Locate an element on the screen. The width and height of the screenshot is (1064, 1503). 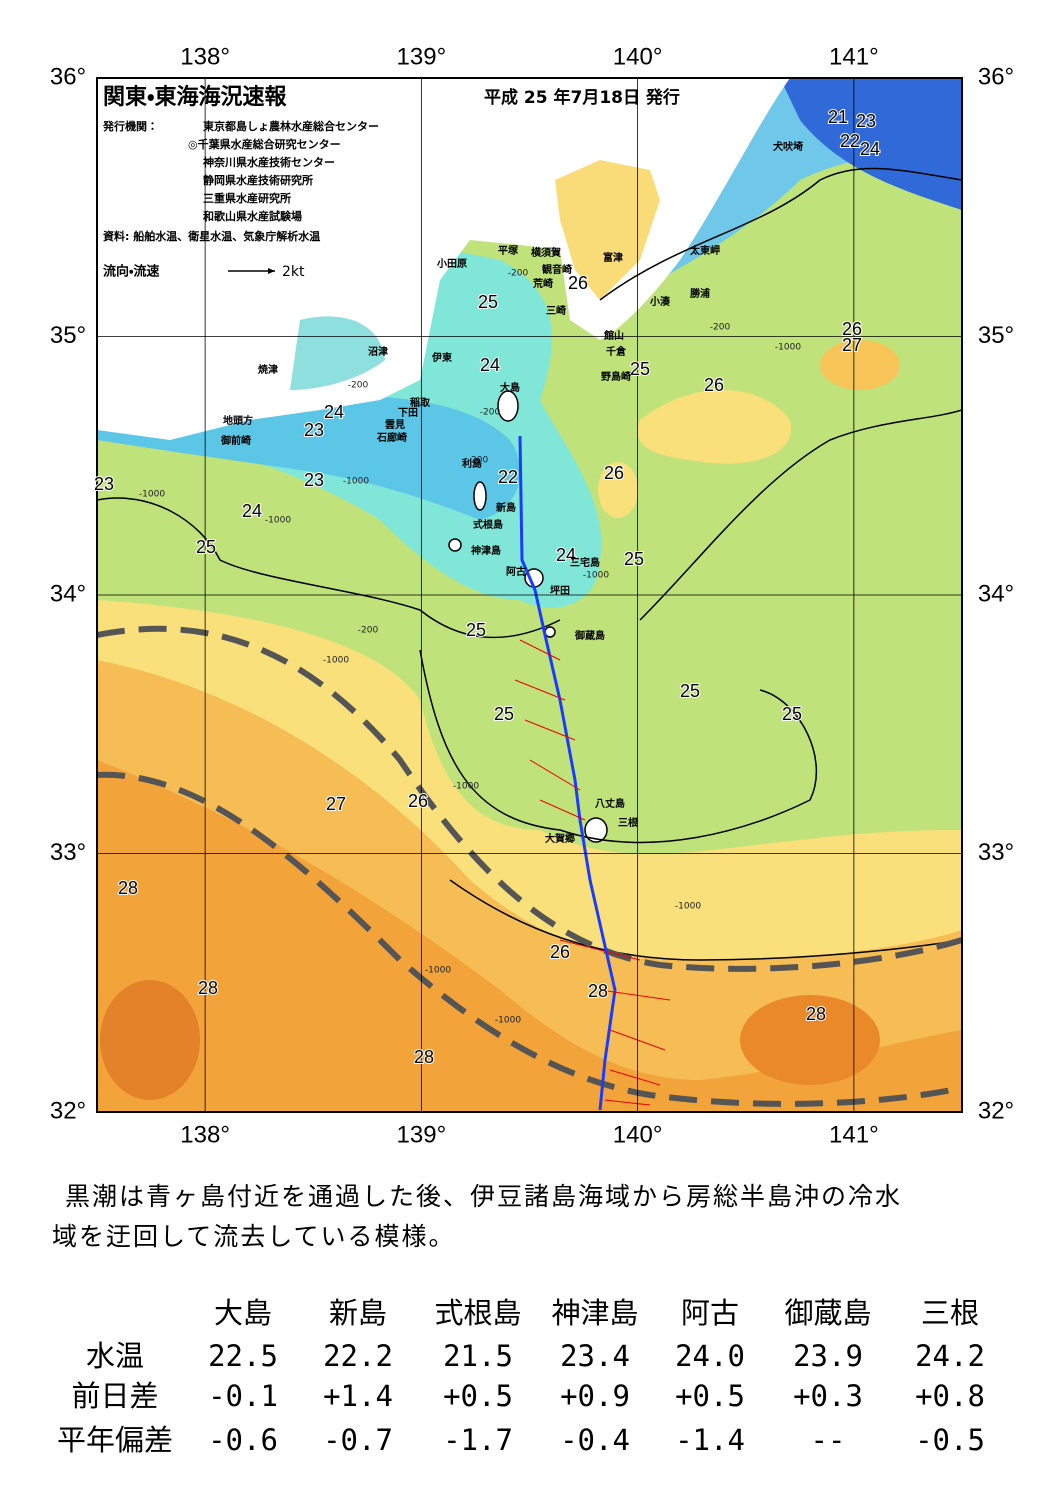
table-cell: 23.4 is located at coordinates (595, 1356).